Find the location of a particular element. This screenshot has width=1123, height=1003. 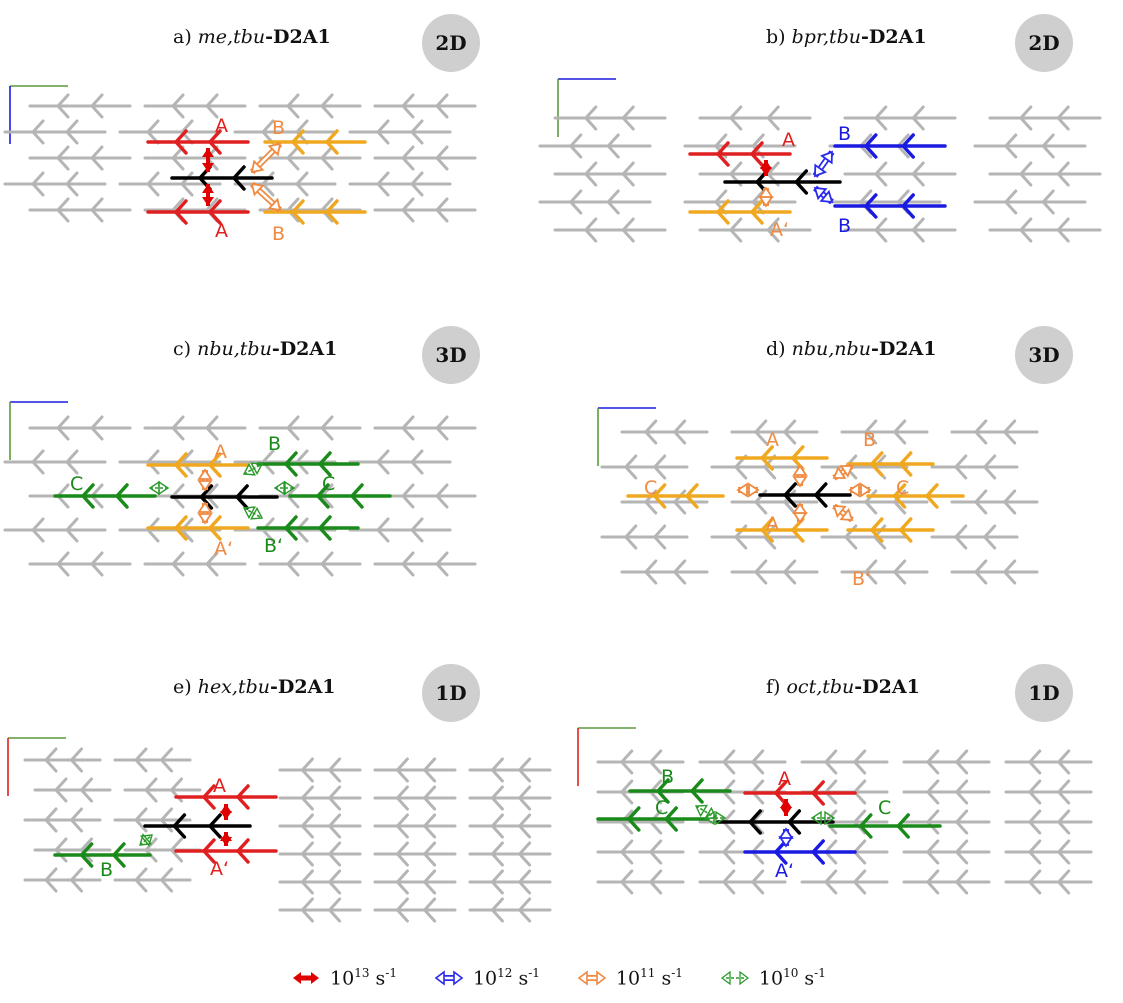

panel-f-arrow-C-right is located at coordinates (823, 818).